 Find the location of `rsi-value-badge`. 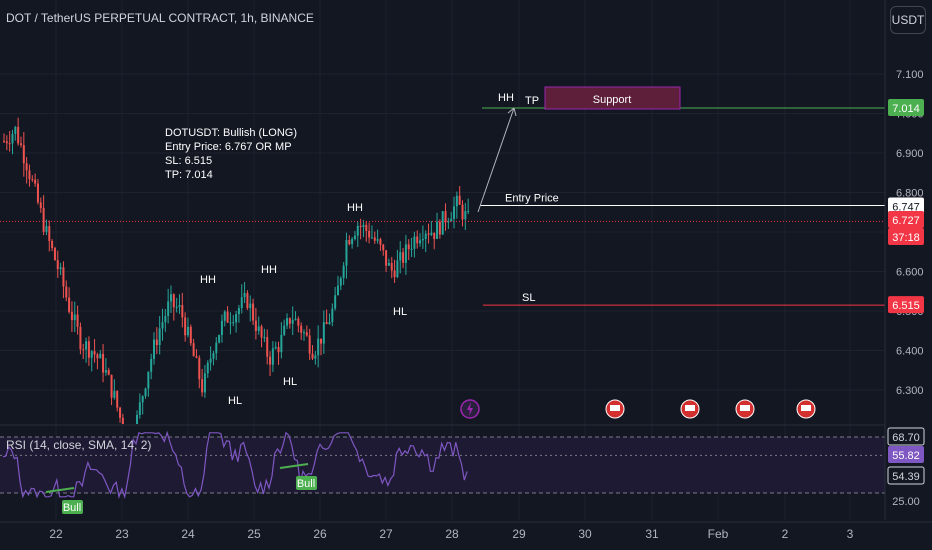

rsi-value-badge is located at coordinates (906, 436).